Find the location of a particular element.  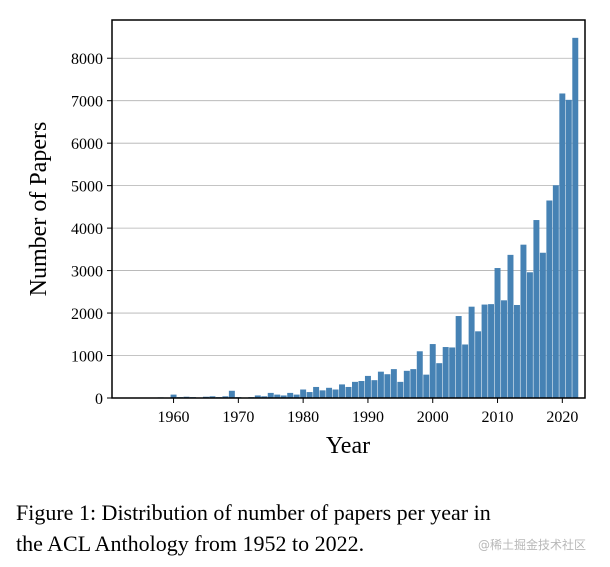

bar-2004 is located at coordinates (458, 357).